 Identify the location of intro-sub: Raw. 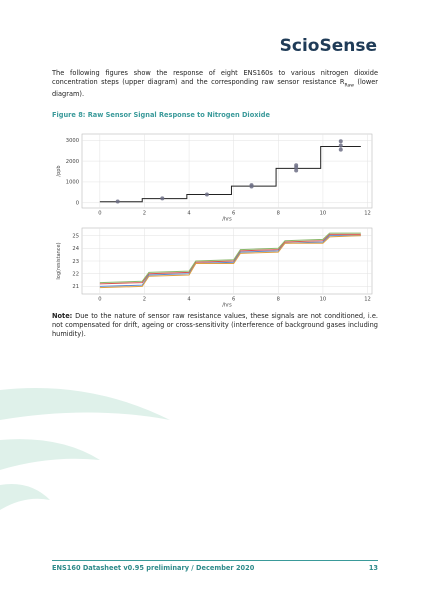
(349, 86).